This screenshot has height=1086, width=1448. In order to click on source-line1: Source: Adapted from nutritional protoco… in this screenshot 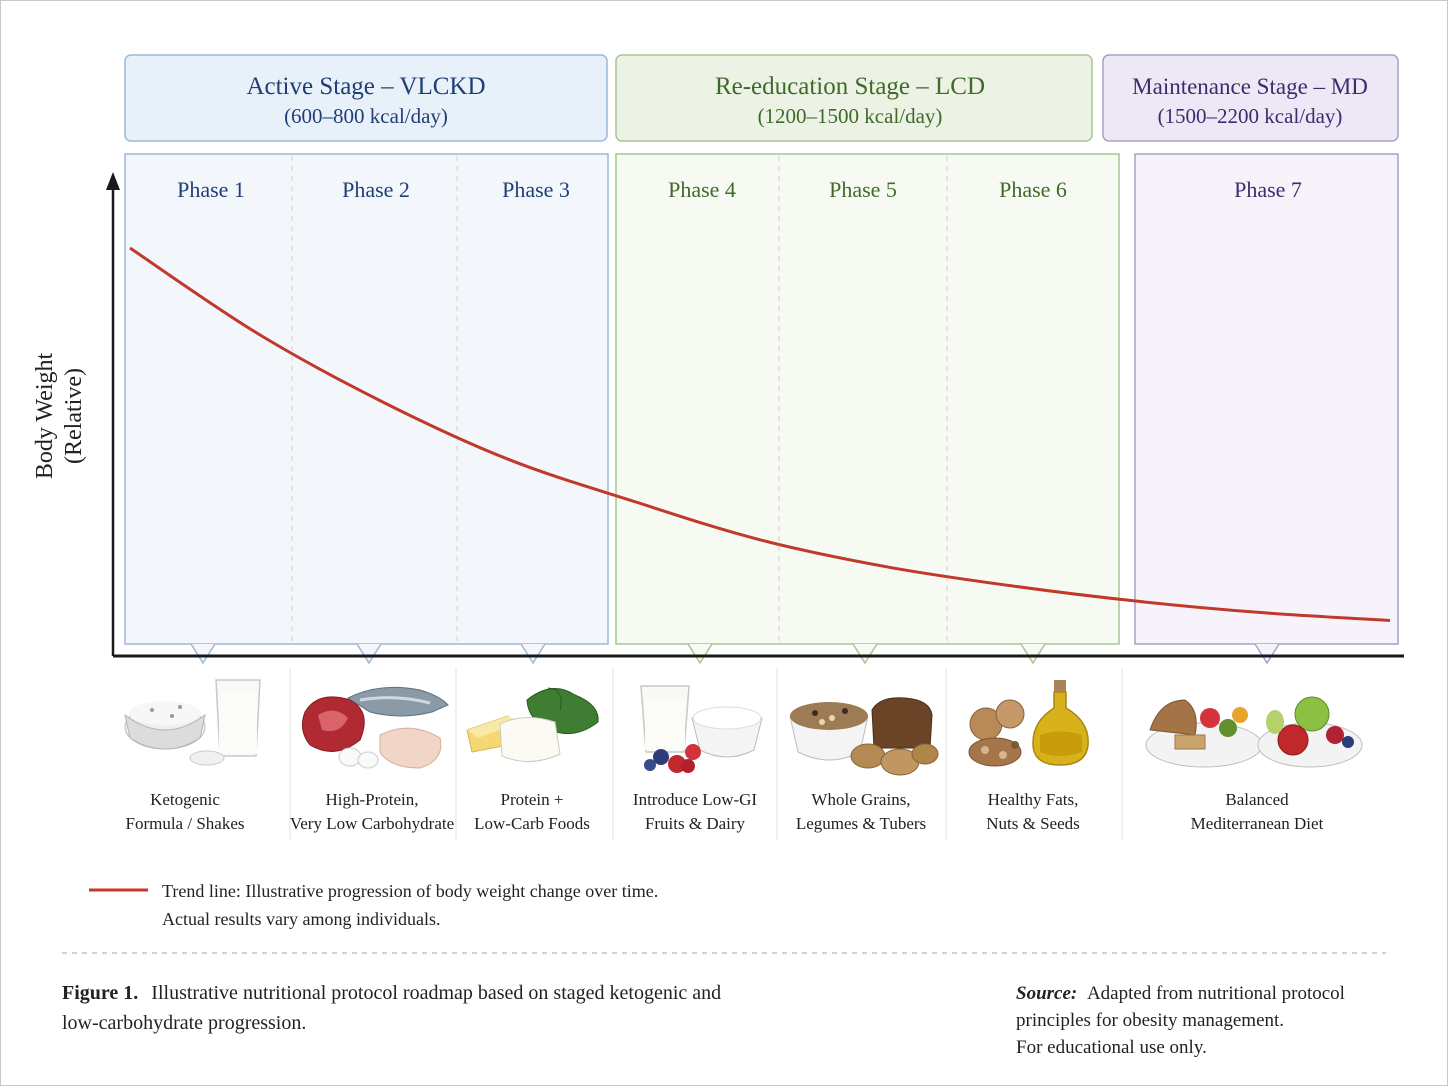, I will do `click(1180, 993)`.